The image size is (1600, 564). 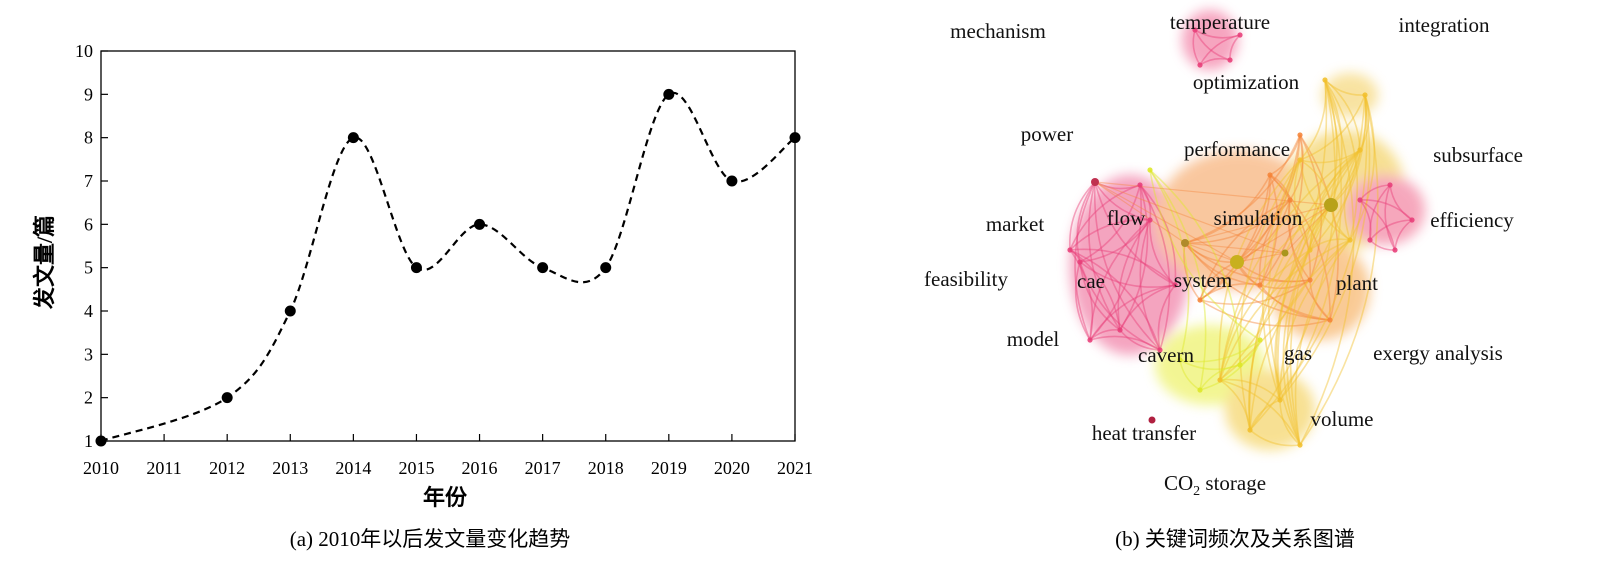 I want to click on keyword-label: power, so click(x=1047, y=134).